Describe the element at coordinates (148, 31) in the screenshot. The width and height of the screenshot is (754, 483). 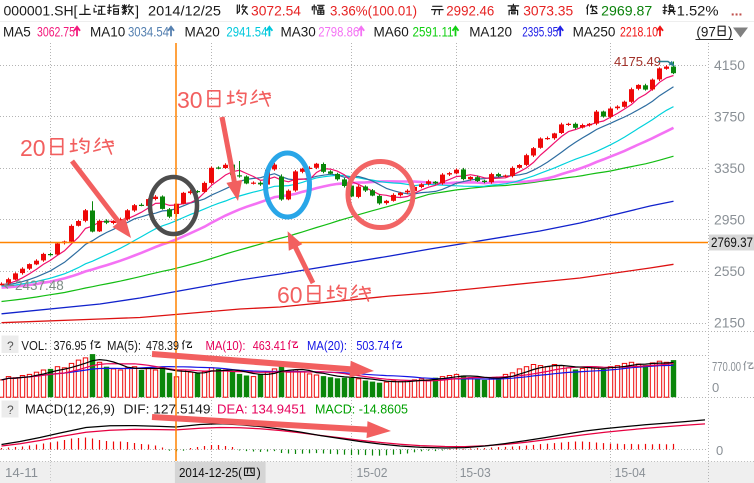
I see `svg-text: 3034.54` at that location.